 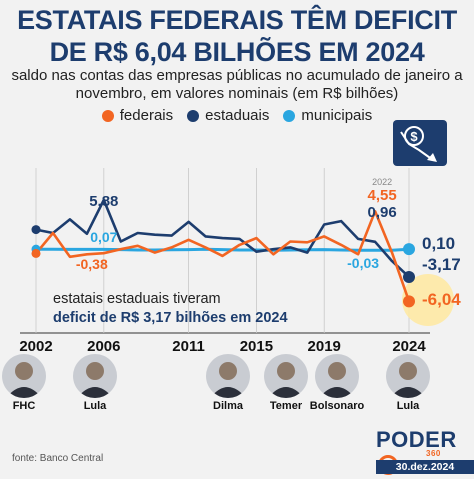 I want to click on legend-dot-federais, so click(x=107, y=115).